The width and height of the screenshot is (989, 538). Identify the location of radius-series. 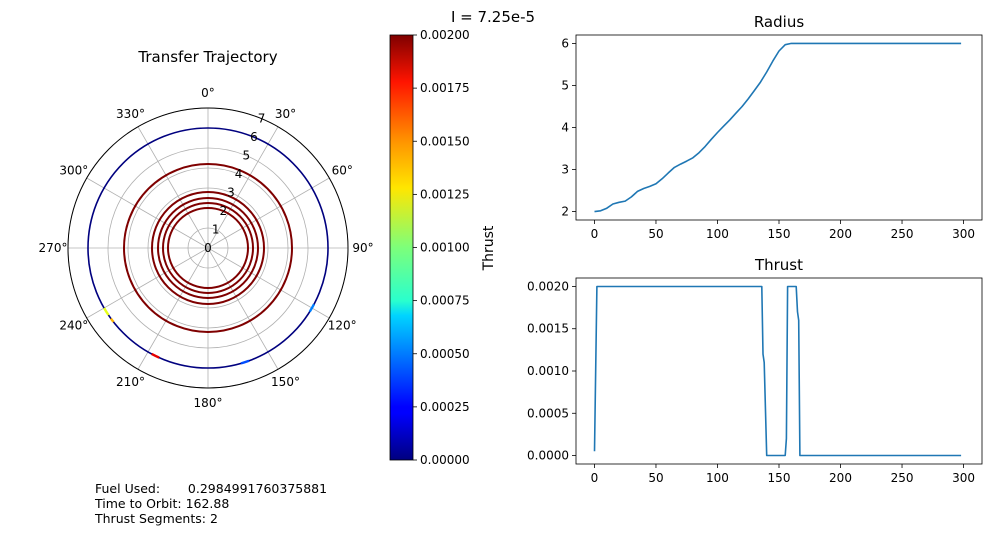
(778, 127).